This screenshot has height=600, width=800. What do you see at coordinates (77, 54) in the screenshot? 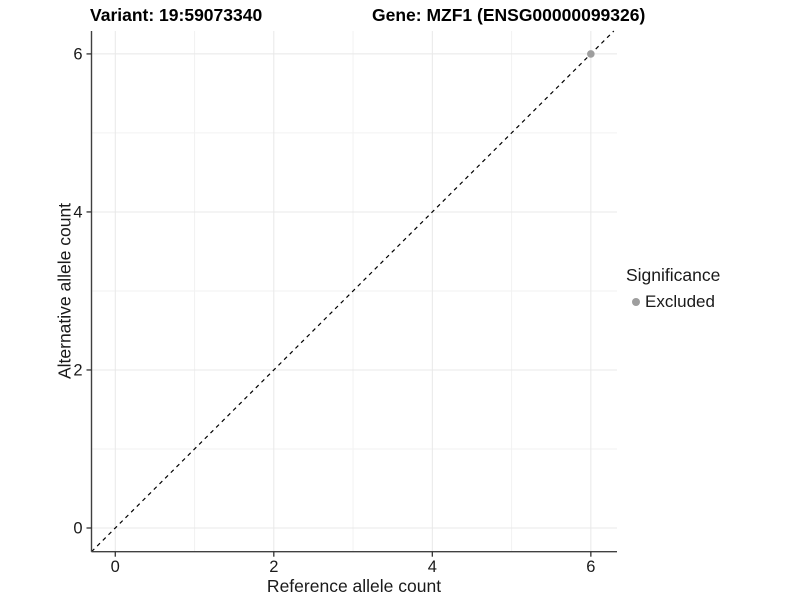
I see `y-tick-label: 6` at bounding box center [77, 54].